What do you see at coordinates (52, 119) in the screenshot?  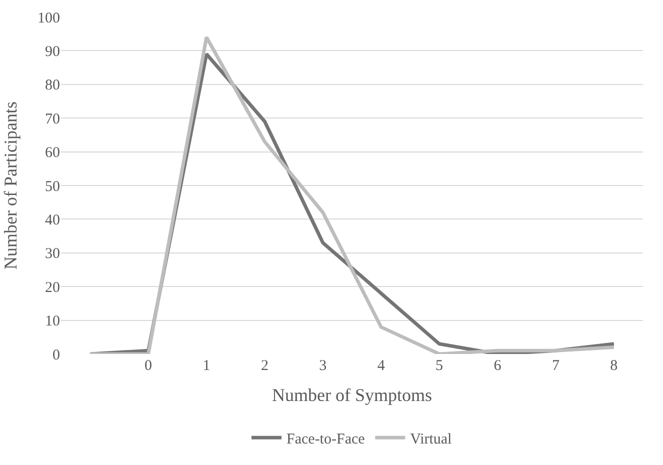 I see `y-tick-label: 70` at bounding box center [52, 119].